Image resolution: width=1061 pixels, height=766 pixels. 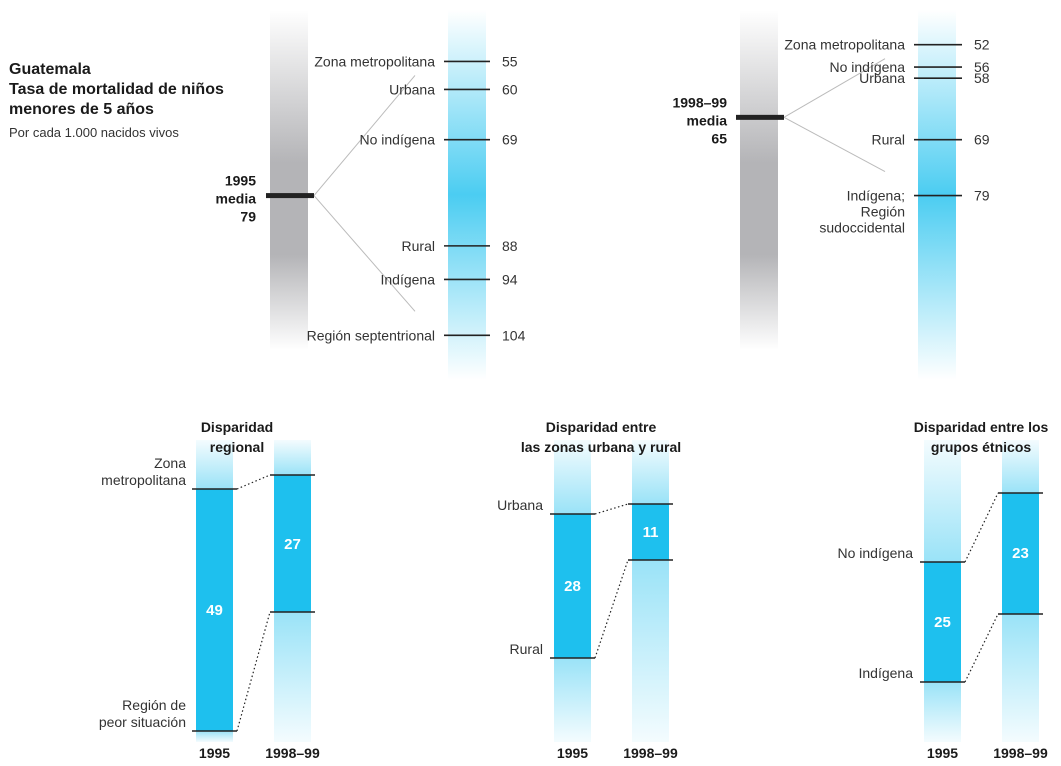 I want to click on category-label: Región, so click(x=883, y=212).